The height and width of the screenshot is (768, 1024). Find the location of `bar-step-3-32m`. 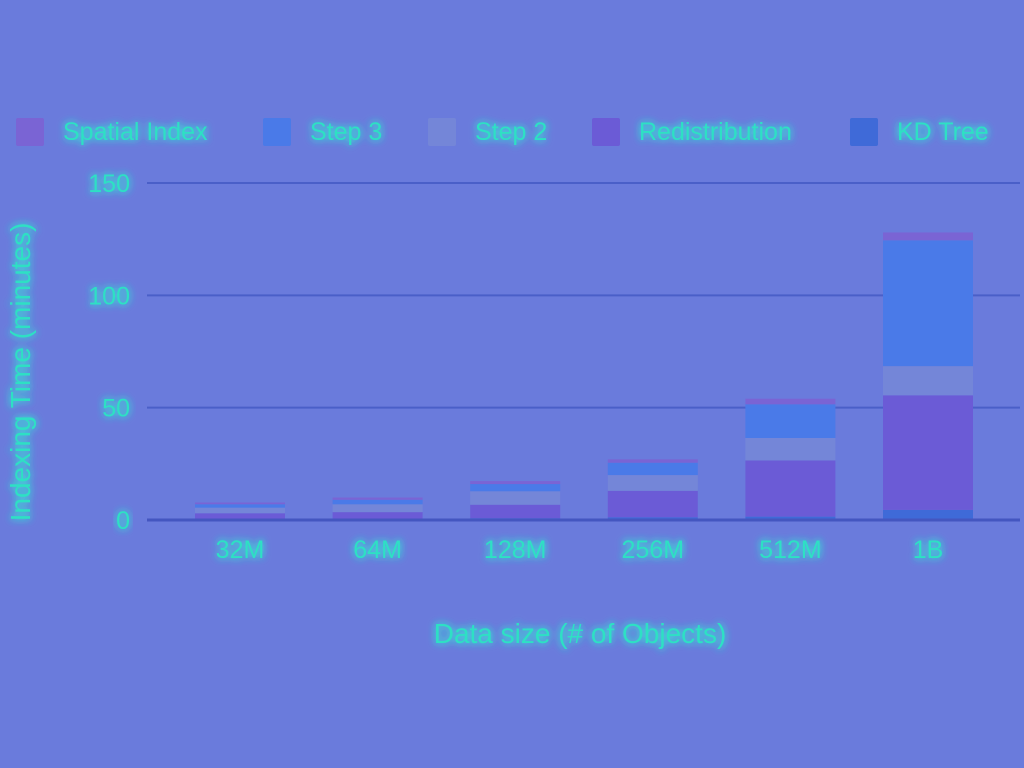

bar-step-3-32m is located at coordinates (240, 506).